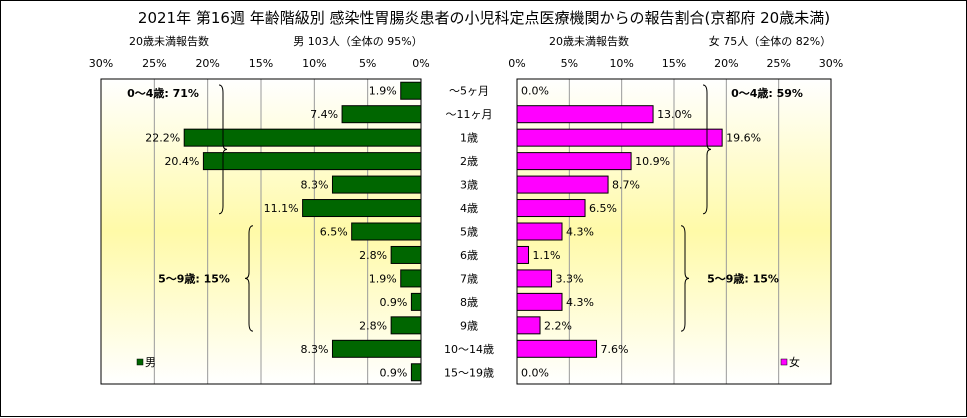  Describe the element at coordinates (261, 63) in the screenshot. I see `male-xtick-label: 15%` at that location.